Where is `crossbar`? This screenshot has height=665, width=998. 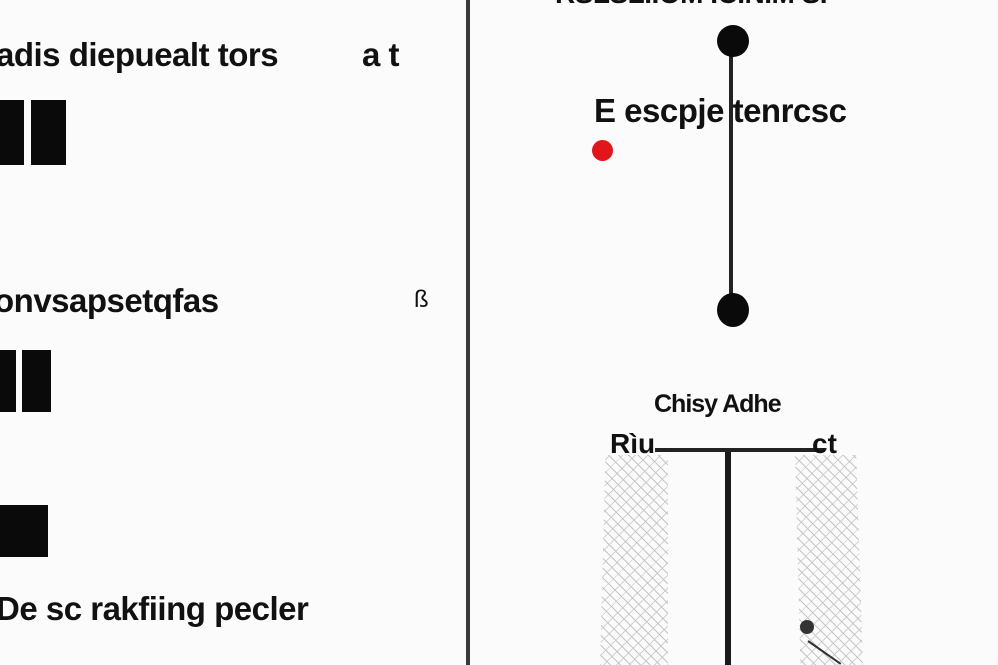
crossbar is located at coordinates (740, 450).